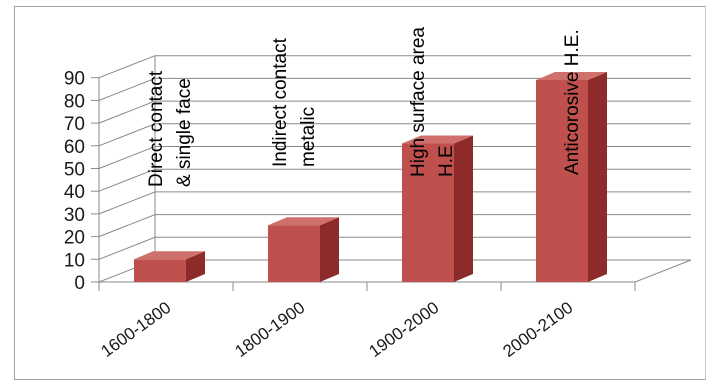 This screenshot has width=711, height=383. Describe the element at coordinates (74, 215) in the screenshot. I see `y-tick-label-30: 30` at that location.